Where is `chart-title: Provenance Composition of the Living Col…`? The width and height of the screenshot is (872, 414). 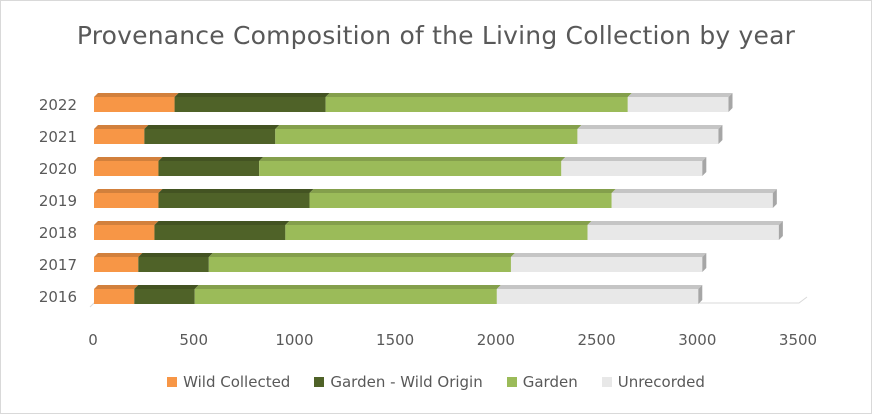 chart-title: Provenance Composition of the Living Col… is located at coordinates (436, 35).